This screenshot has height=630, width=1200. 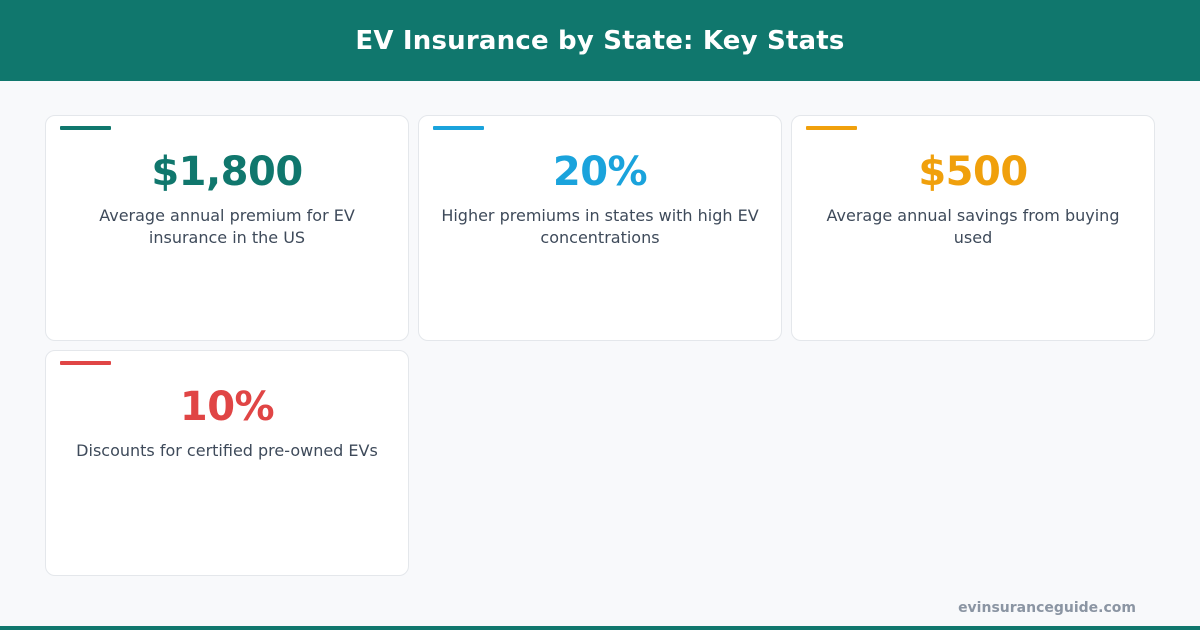 I want to click on stat-label: Average annual savings from buying used, so click(x=973, y=226).